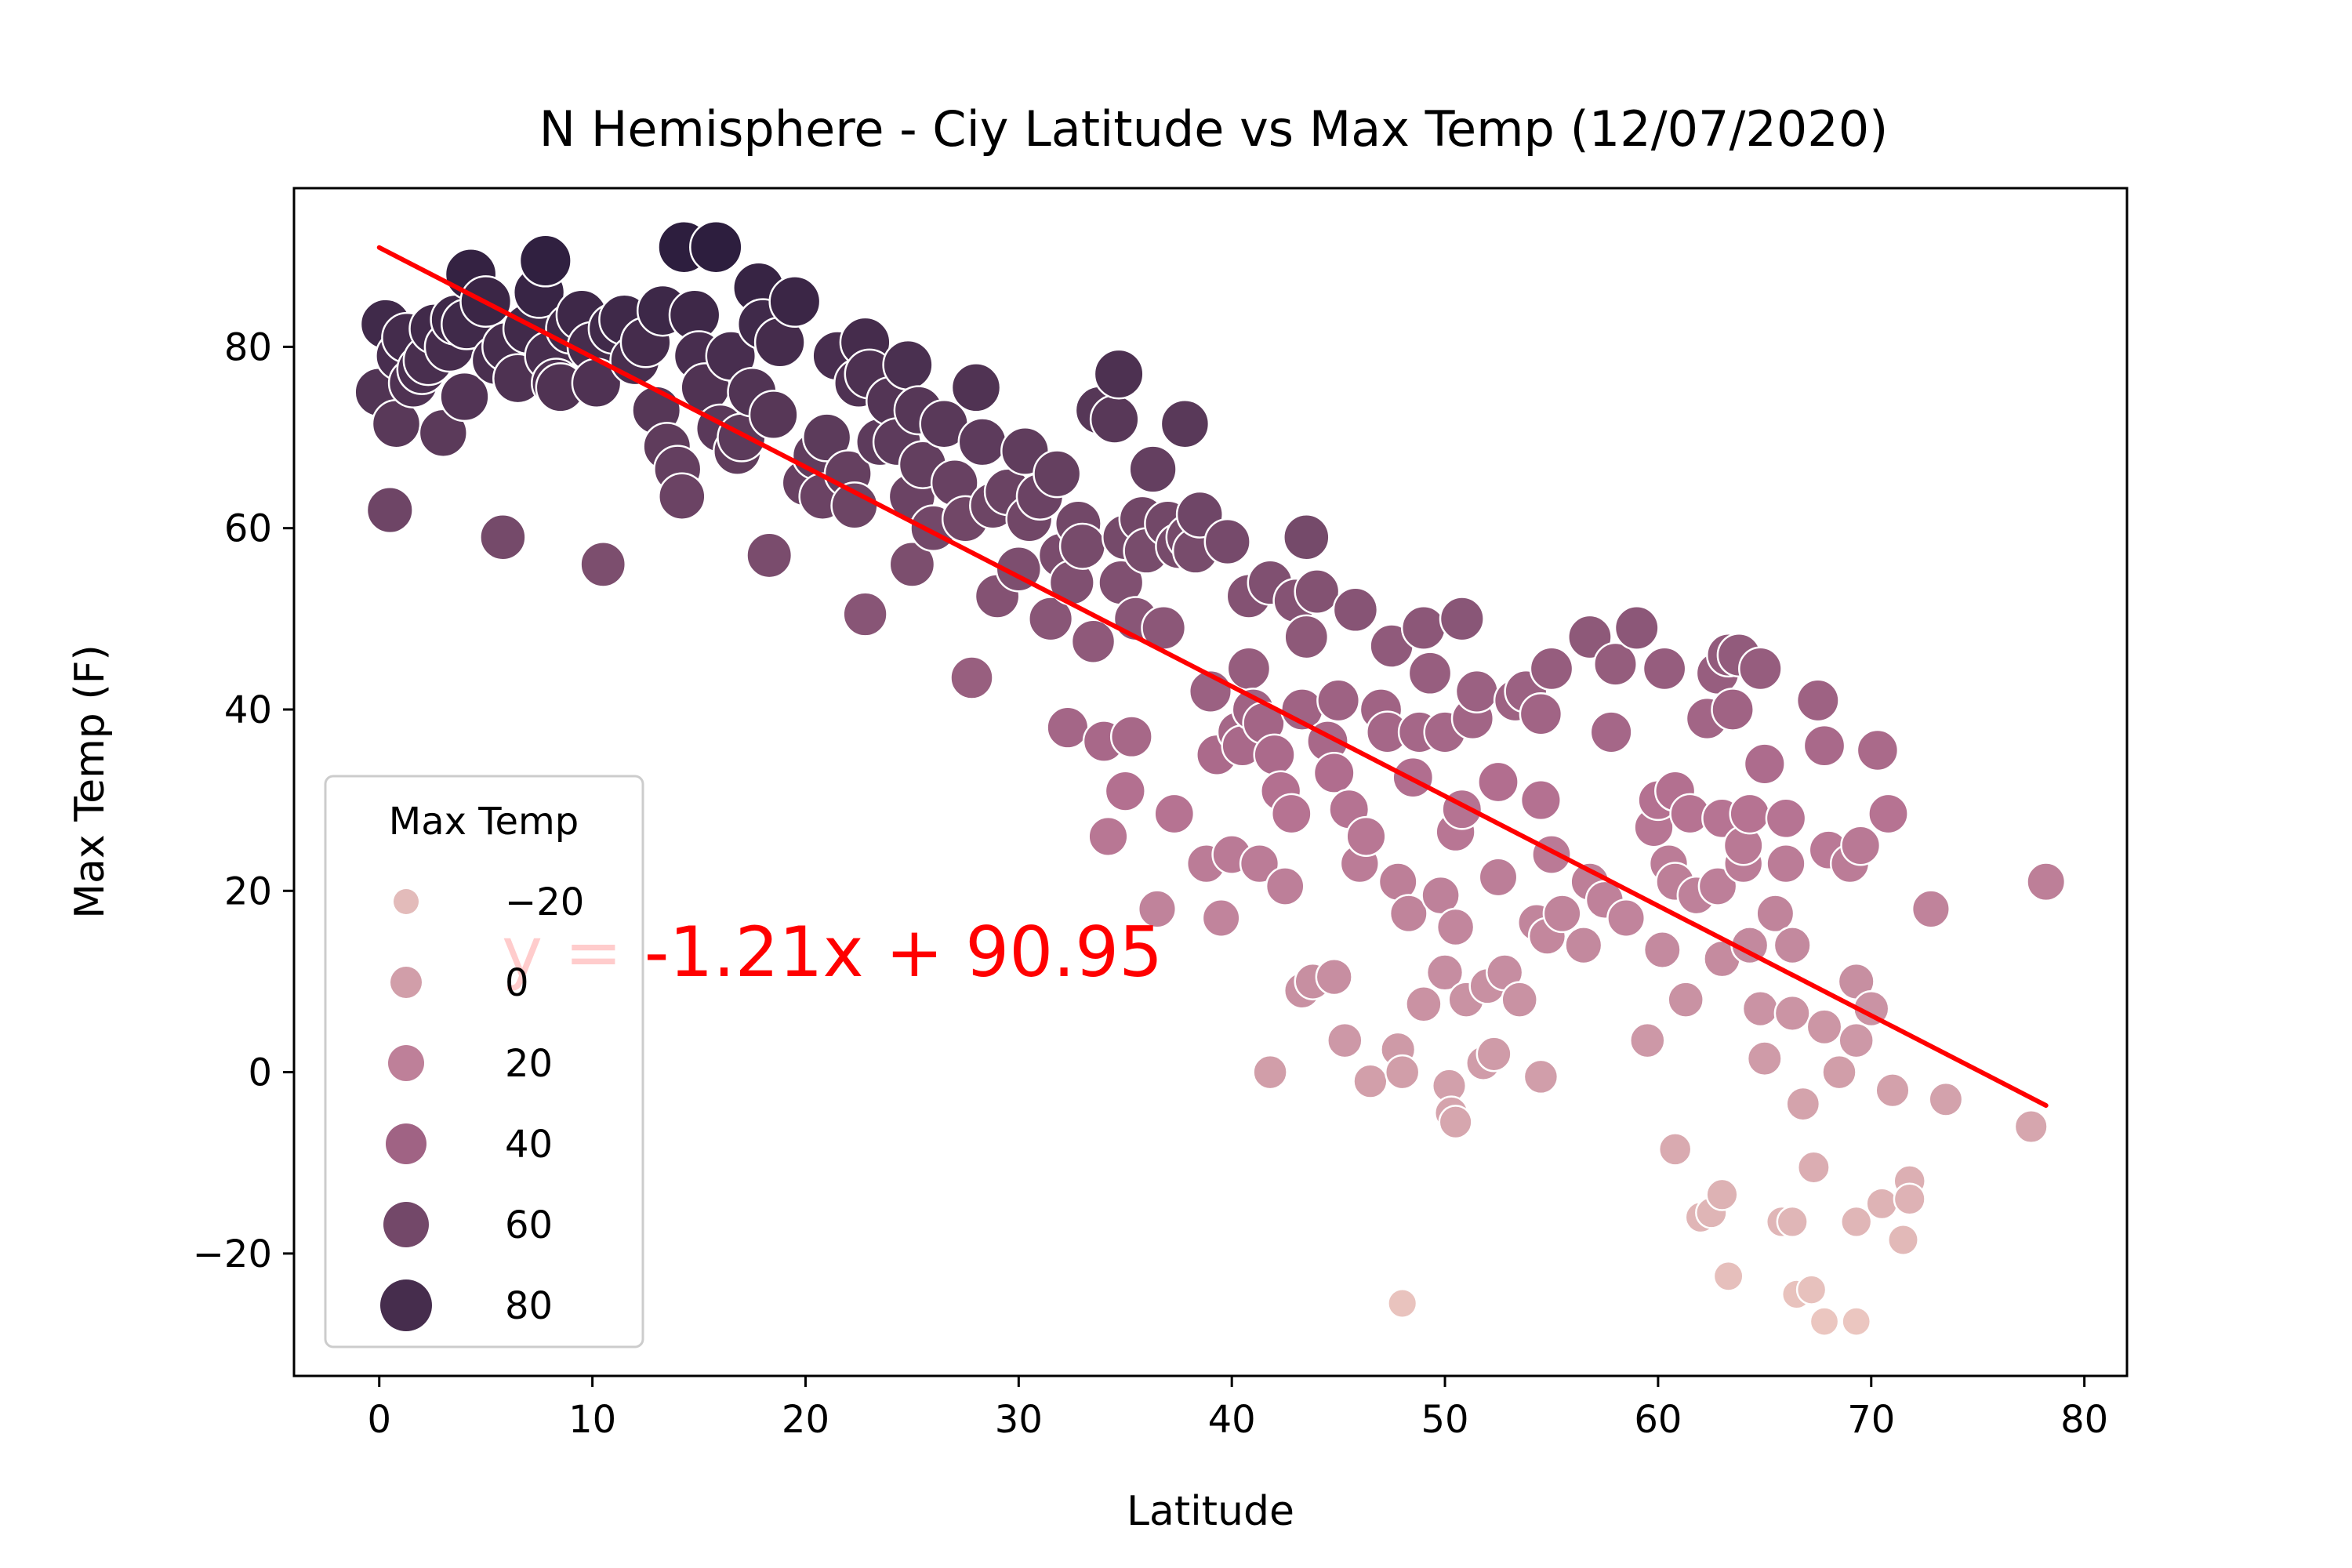 The width and height of the screenshot is (2352, 1568). I want to click on y-tick-label: 60, so click(248, 529).